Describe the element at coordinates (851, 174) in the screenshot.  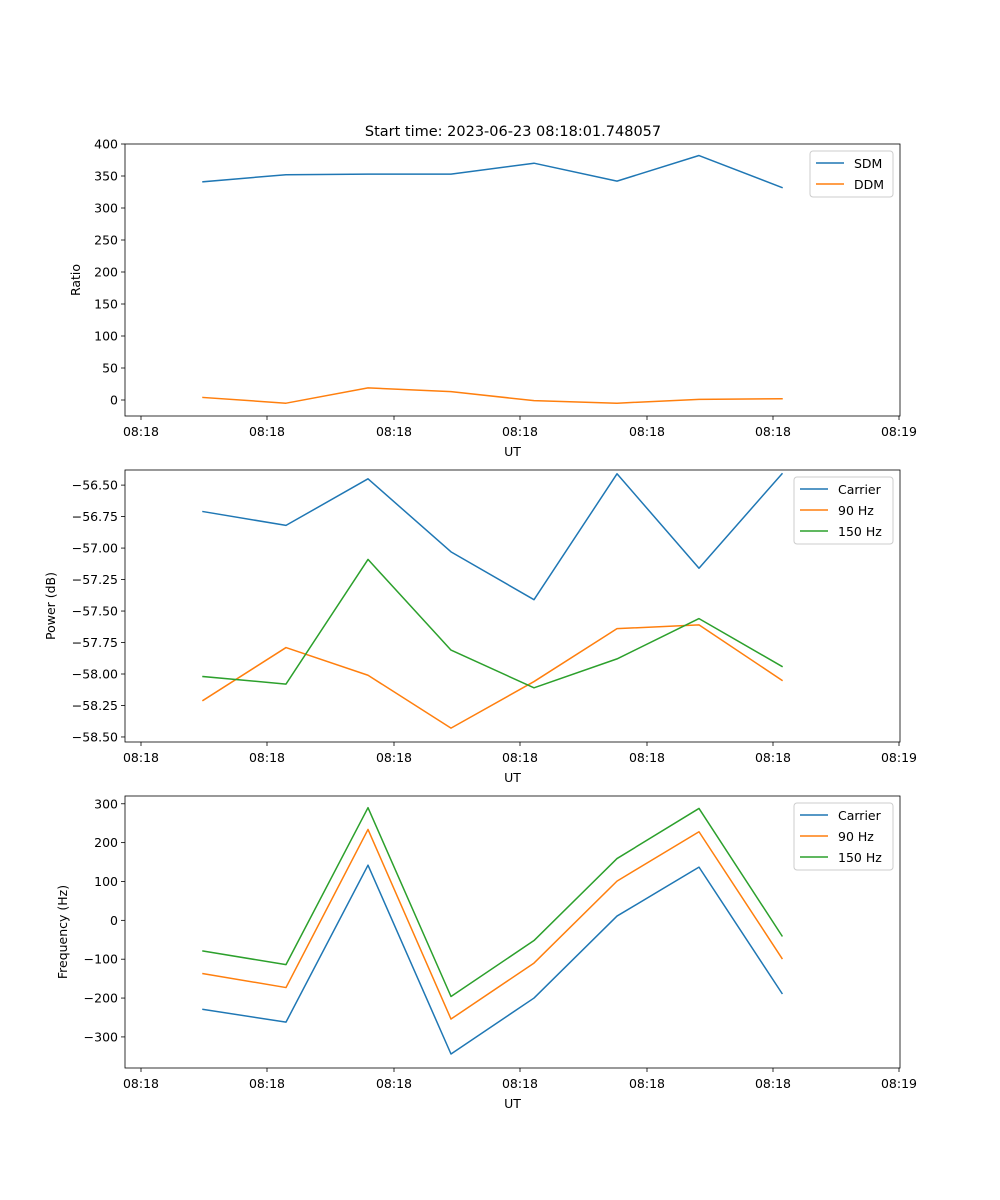
I see `legend: SDM DDM` at that location.